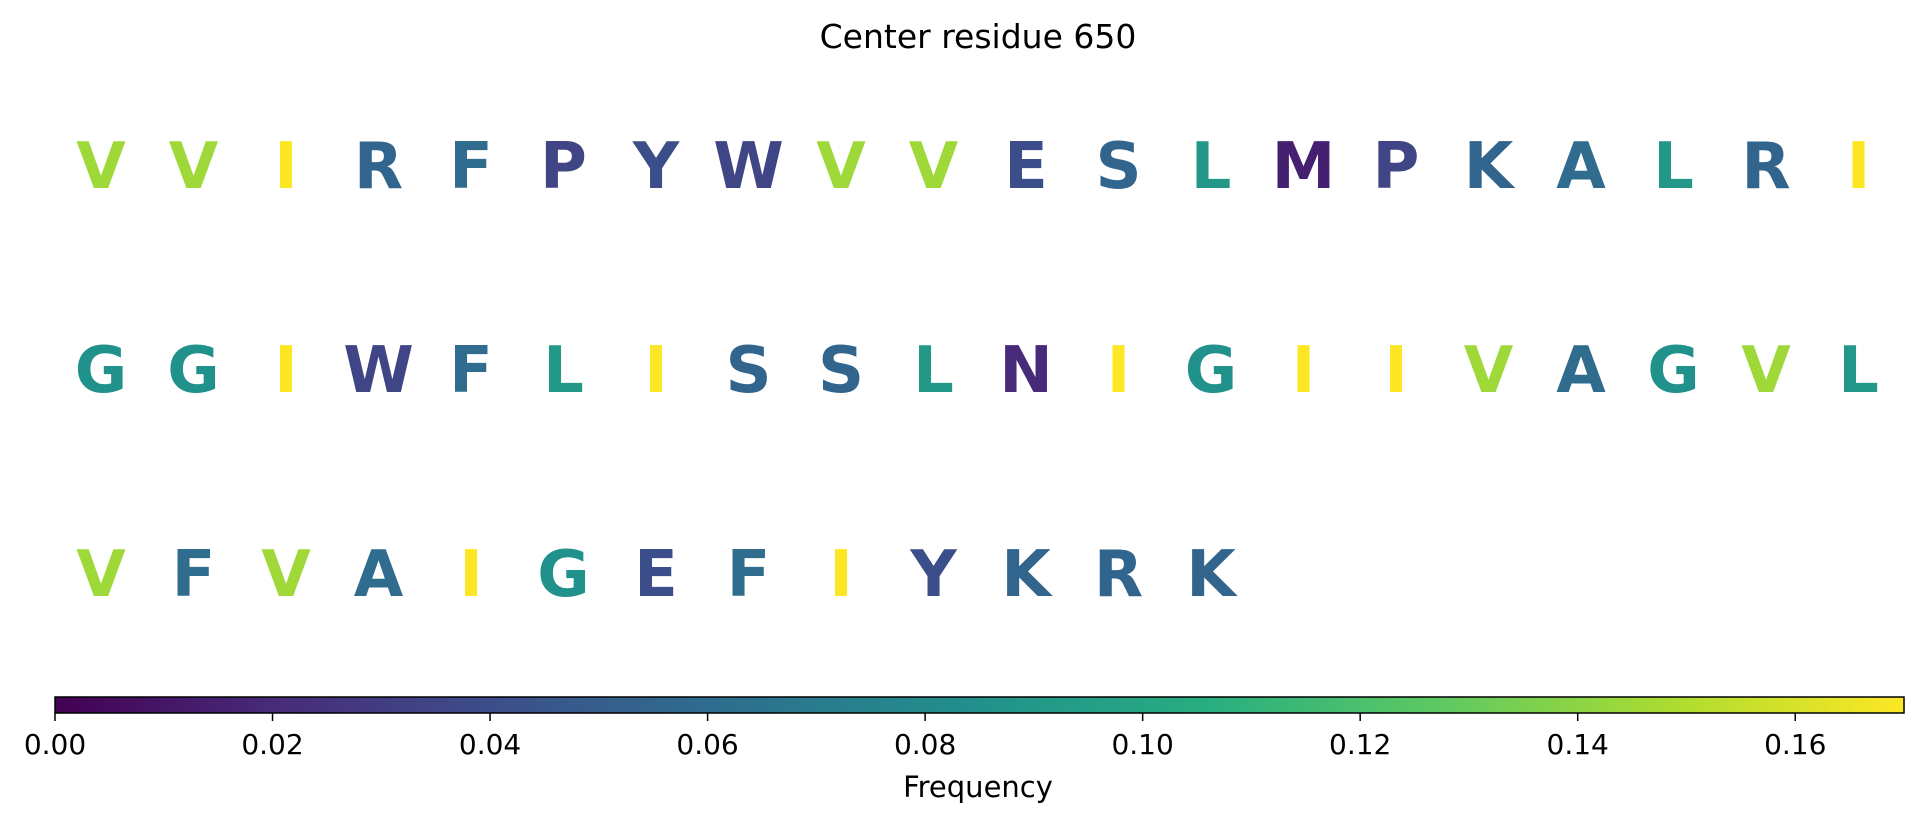 The width and height of the screenshot is (1917, 822). I want to click on colorbar-tick-label: 0.10, so click(1142, 744).